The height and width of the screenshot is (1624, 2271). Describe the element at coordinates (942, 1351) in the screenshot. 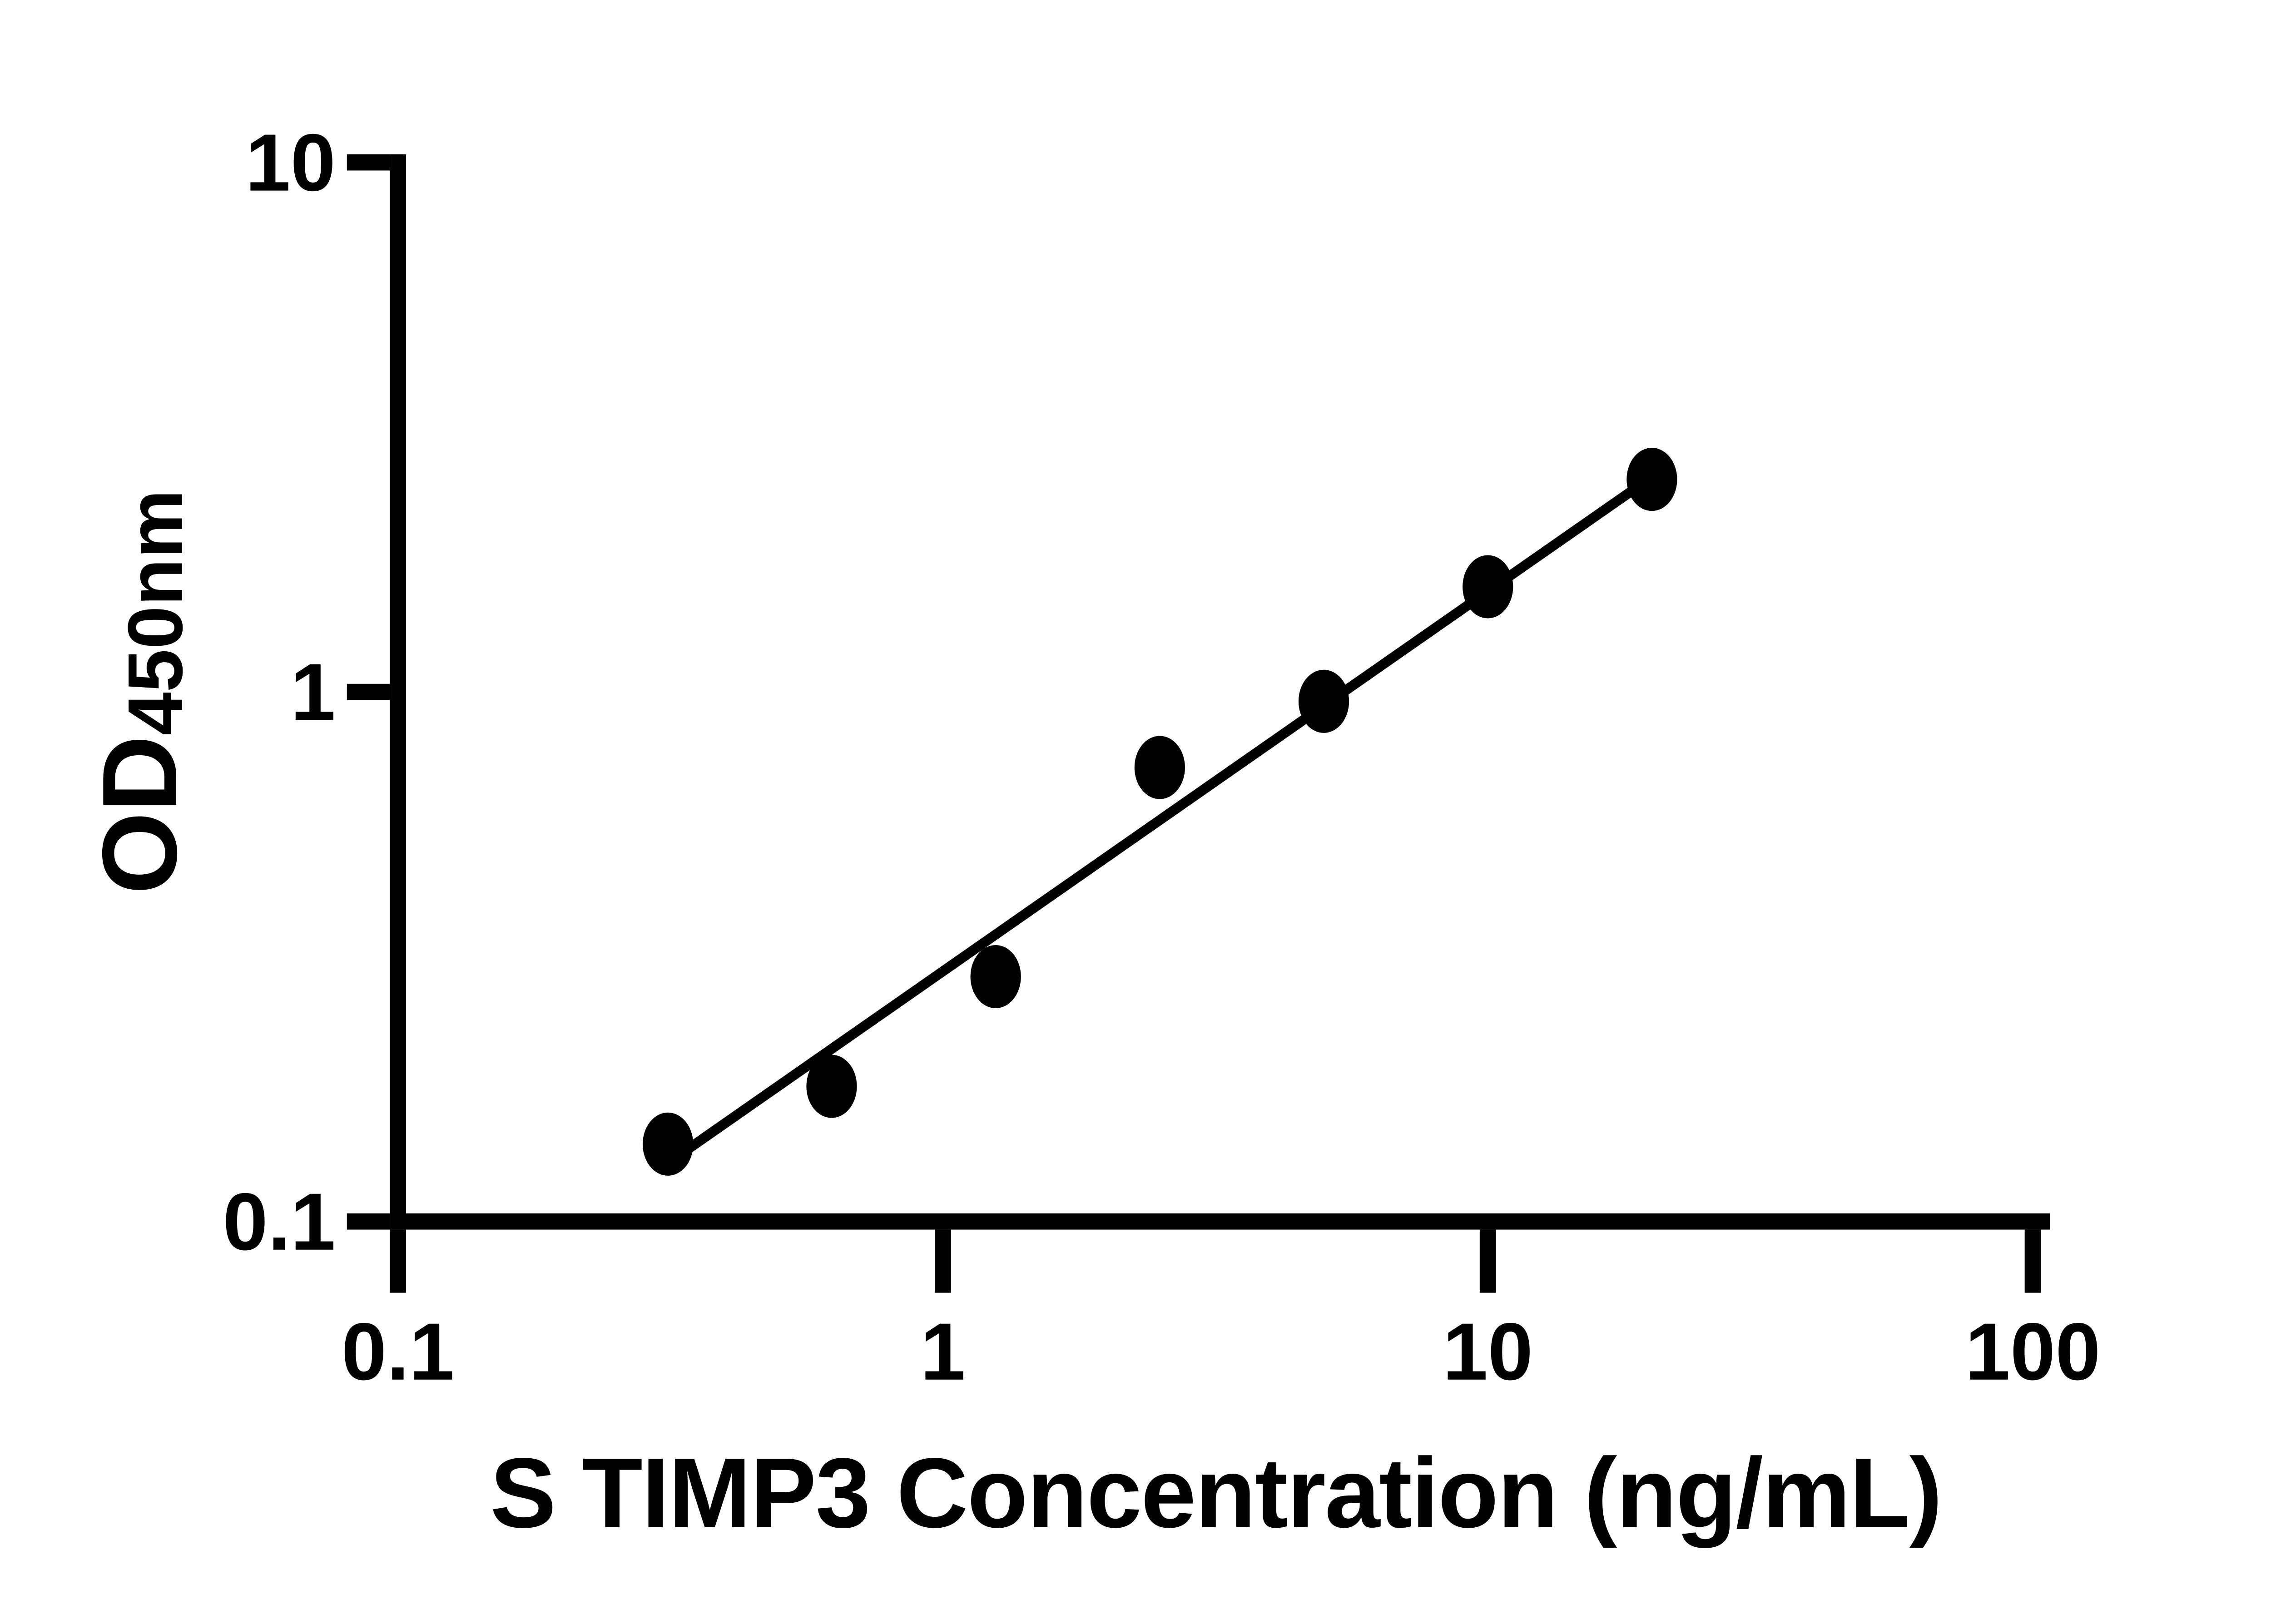

I see `x-tick-label: 1` at that location.